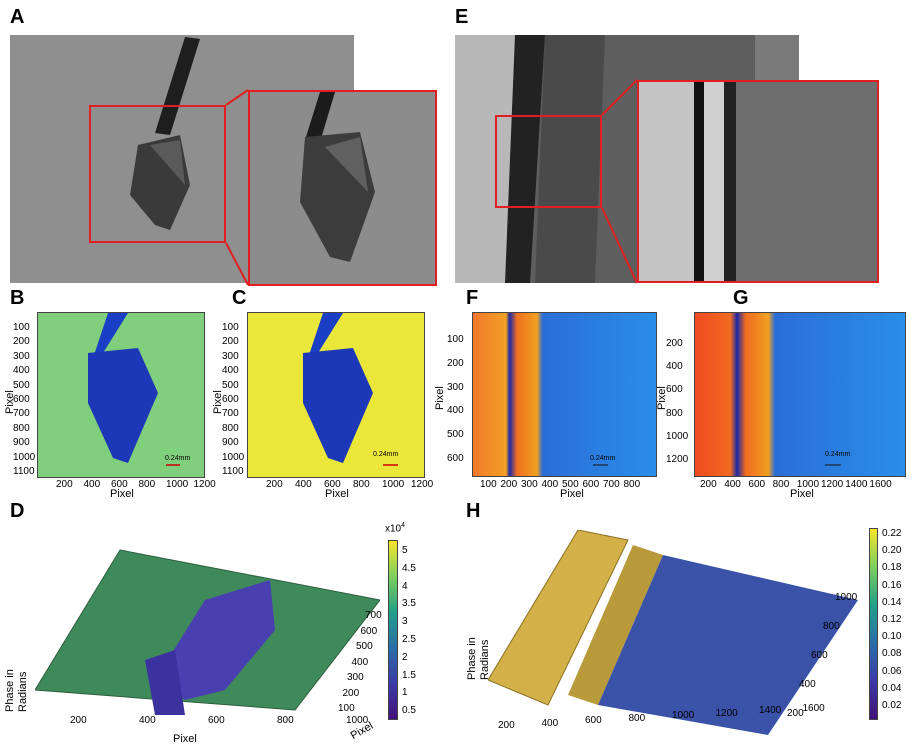 The width and height of the screenshot is (912, 749). What do you see at coordinates (603, 458) in the screenshot?
I see `scale-bar-label-f: 0.24mm` at bounding box center [603, 458].